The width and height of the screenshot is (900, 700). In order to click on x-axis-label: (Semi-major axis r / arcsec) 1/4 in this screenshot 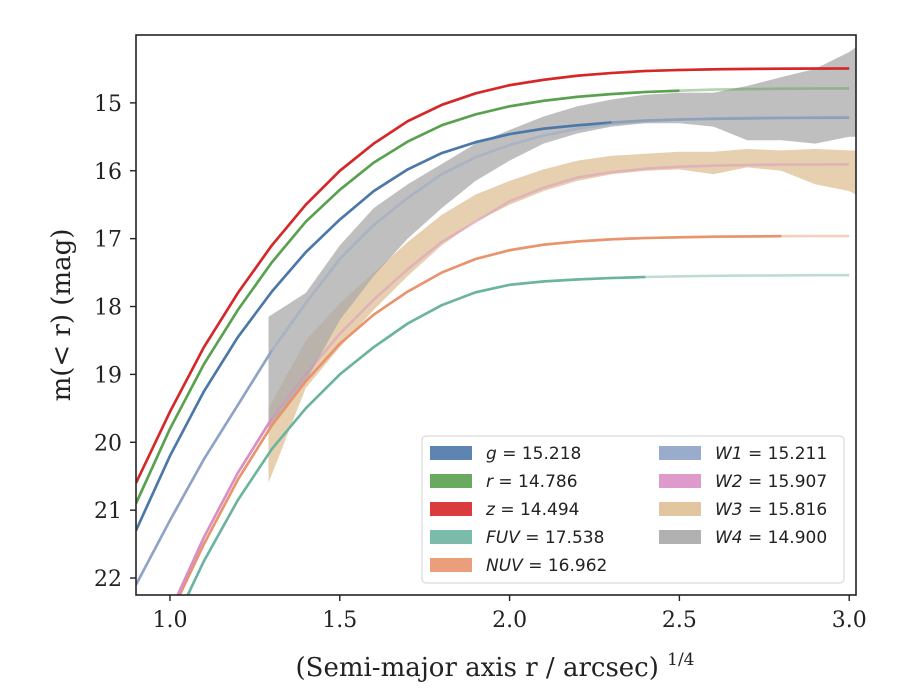, I will do `click(494, 666)`.